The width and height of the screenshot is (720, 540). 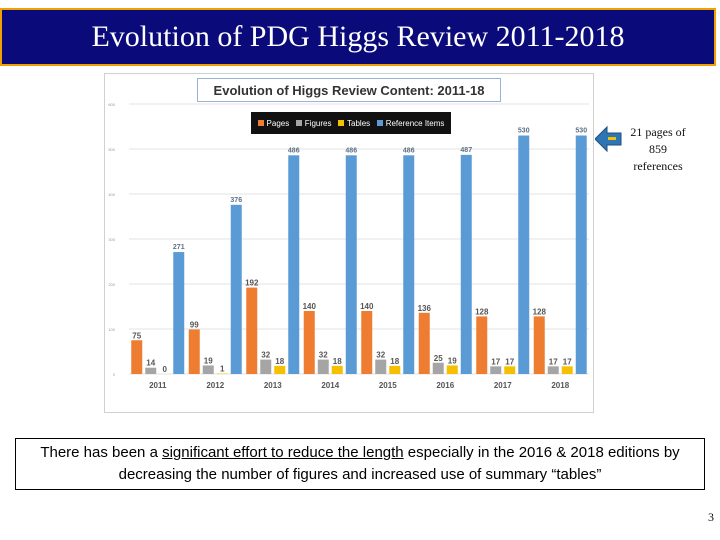 What do you see at coordinates (395, 369) in the screenshot?
I see `bar-tables-2015` at bounding box center [395, 369].